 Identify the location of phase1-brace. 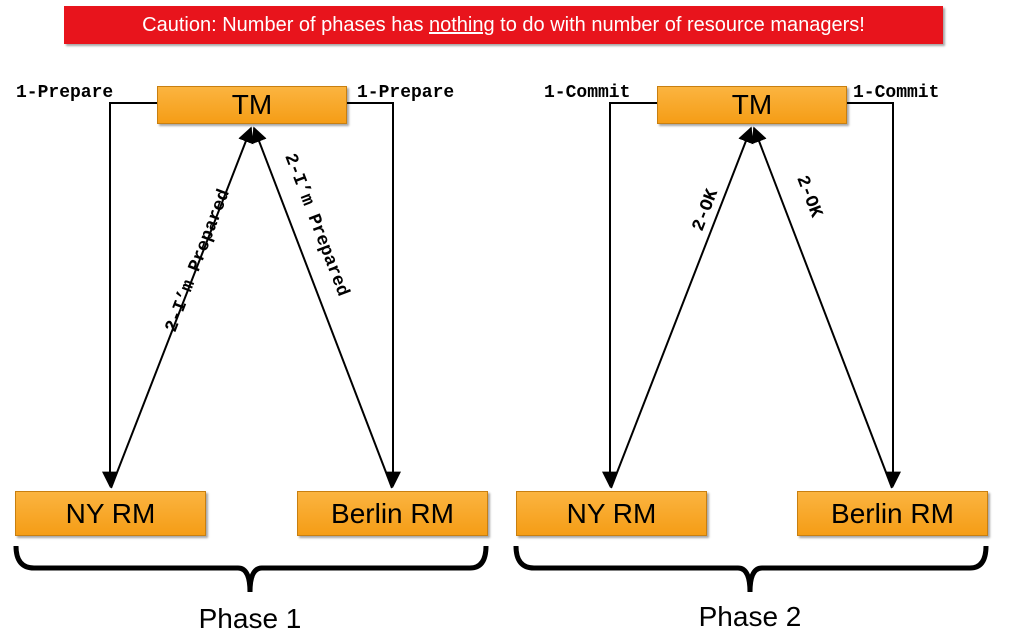
(251, 569).